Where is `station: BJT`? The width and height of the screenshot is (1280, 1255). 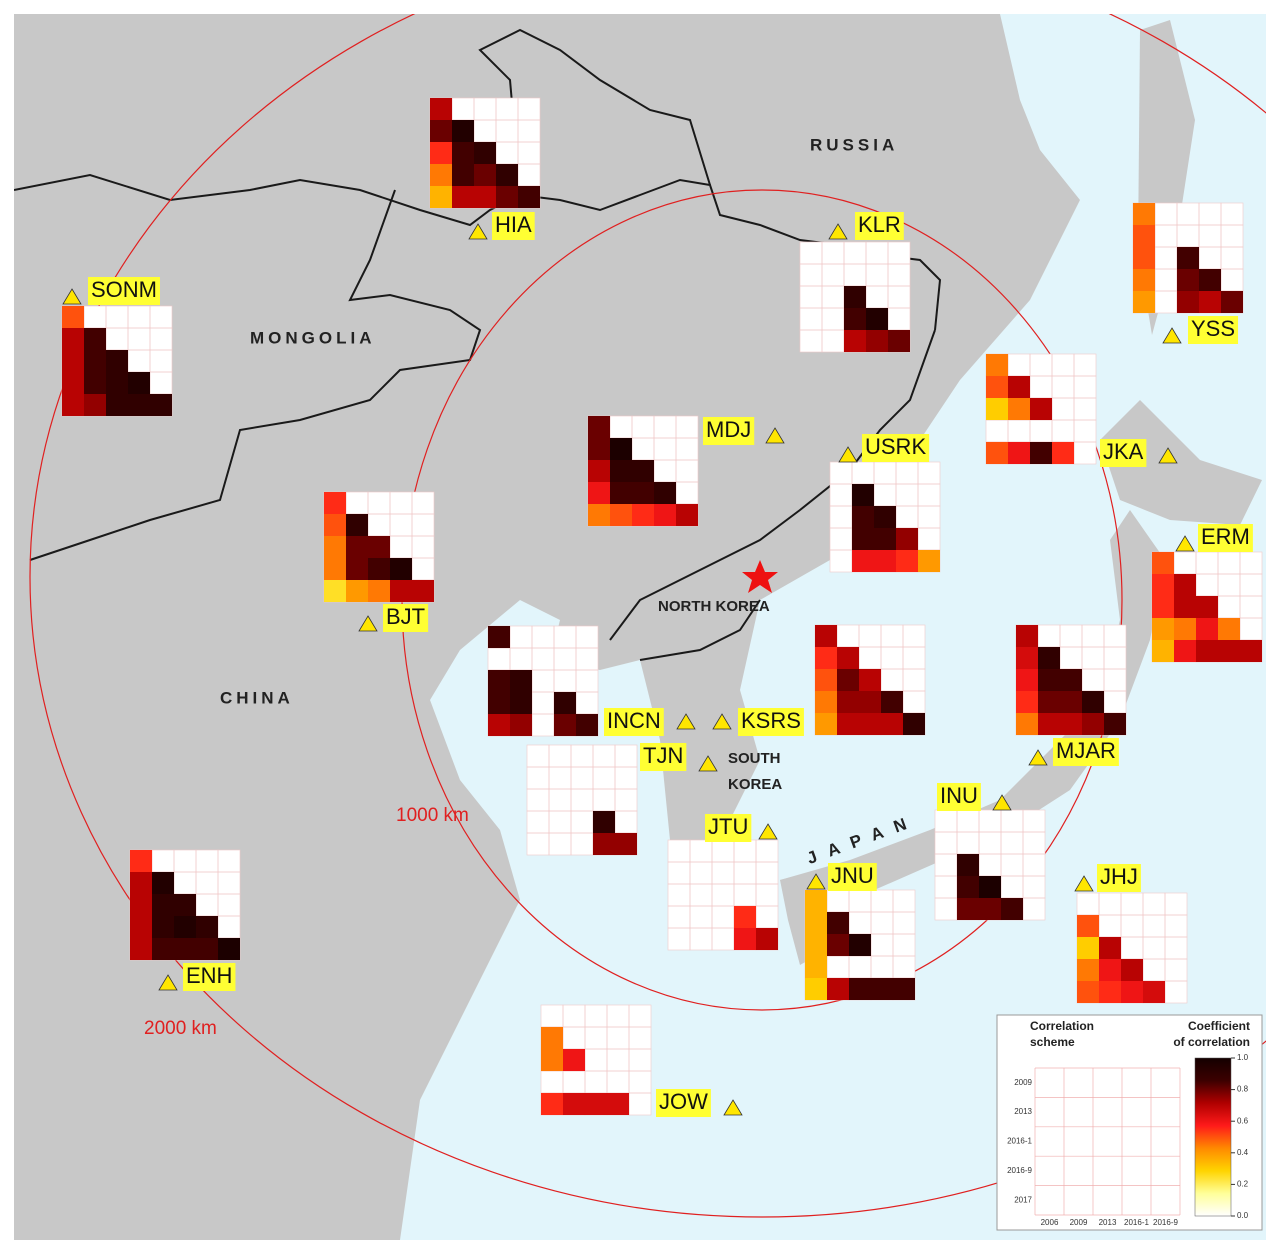 station: BJT is located at coordinates (379, 561).